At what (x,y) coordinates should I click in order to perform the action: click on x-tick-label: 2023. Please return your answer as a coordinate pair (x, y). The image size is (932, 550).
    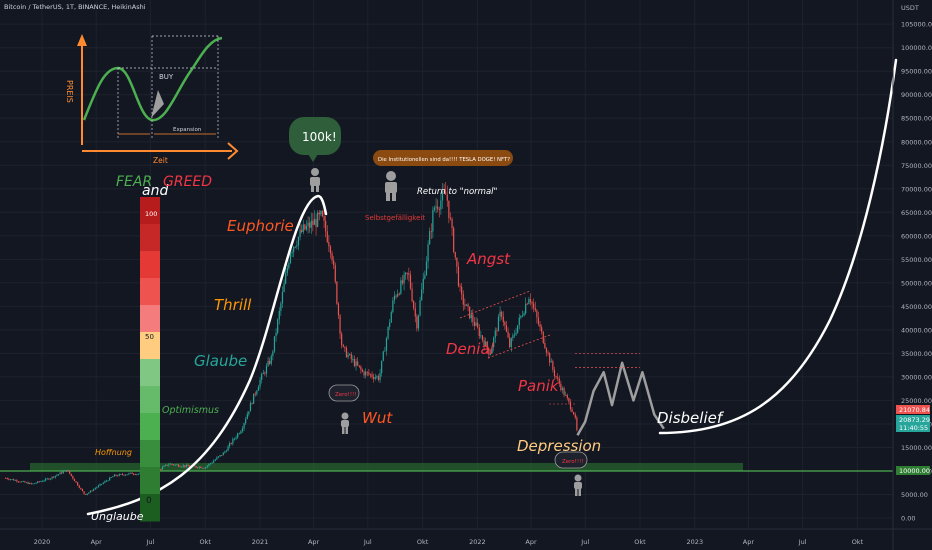
    Looking at the image, I should click on (695, 542).